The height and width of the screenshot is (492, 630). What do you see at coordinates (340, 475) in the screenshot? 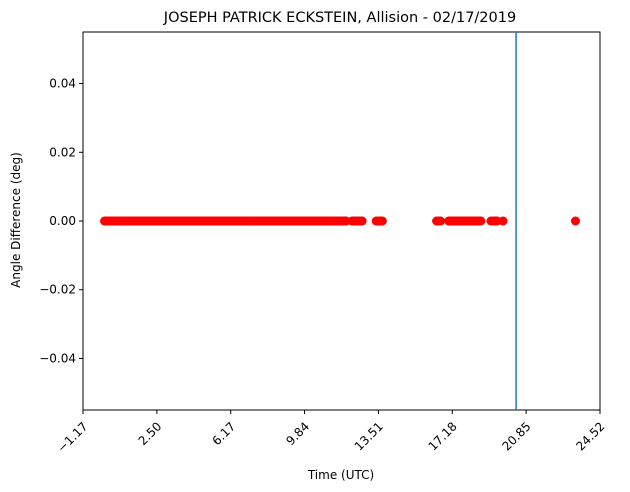
I see `x-axis-label: Time (UTC)` at bounding box center [340, 475].